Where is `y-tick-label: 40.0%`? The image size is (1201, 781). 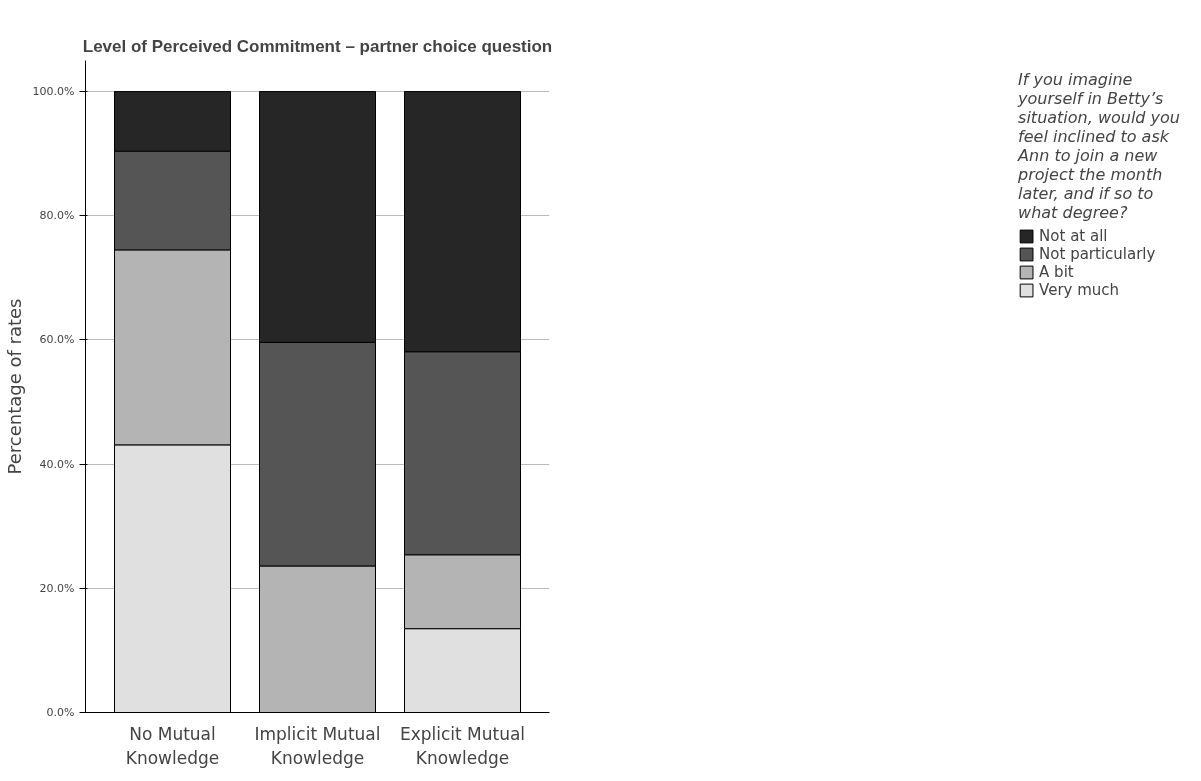
y-tick-label: 40.0% is located at coordinates (57, 464).